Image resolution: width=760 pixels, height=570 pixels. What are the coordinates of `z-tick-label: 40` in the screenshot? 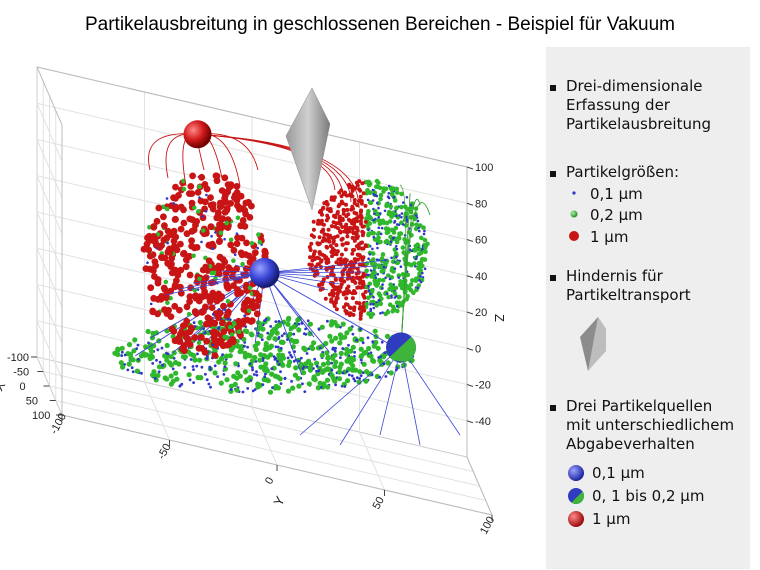 It's located at (481, 277).